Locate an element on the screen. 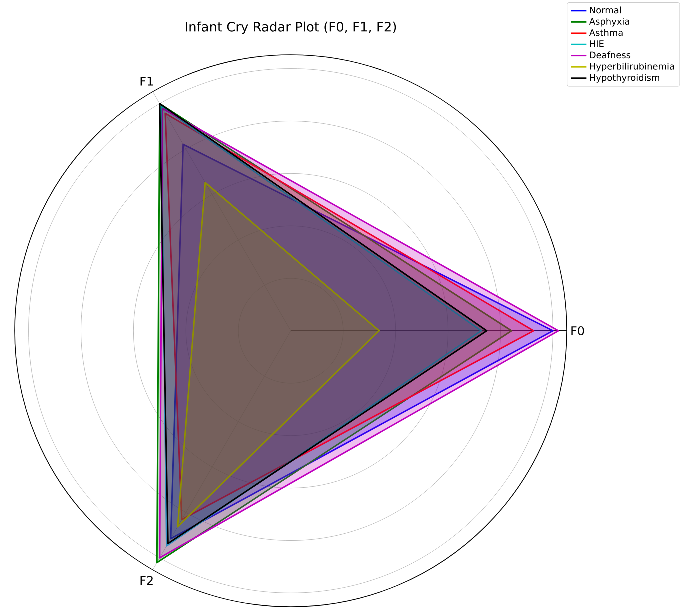  spoke-label: F0 is located at coordinates (578, 331).